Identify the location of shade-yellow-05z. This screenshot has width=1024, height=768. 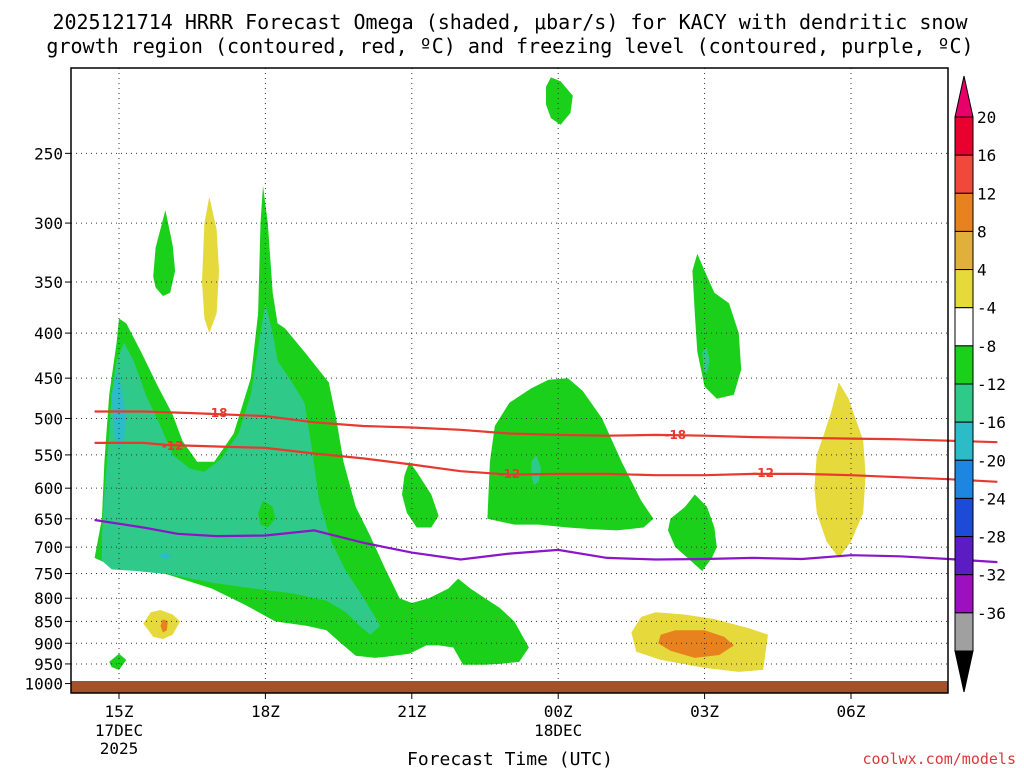
(840, 470).